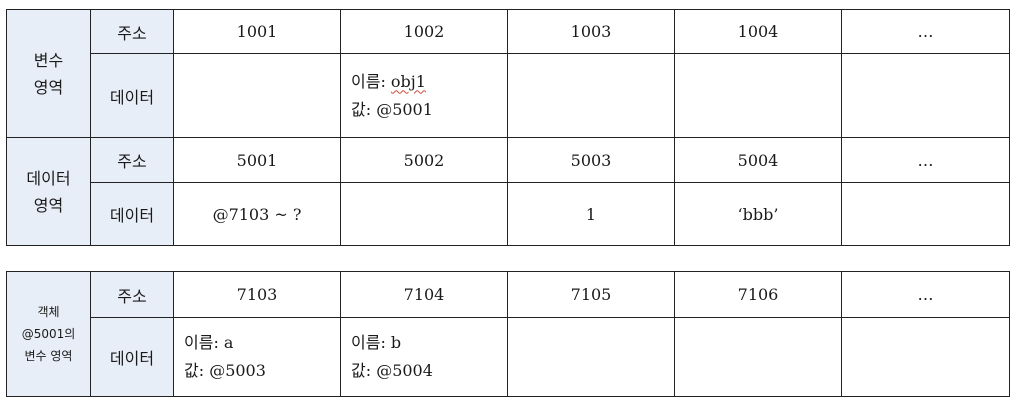 The image size is (1019, 407). I want to click on value-line: 값: @5004, so click(392, 370).